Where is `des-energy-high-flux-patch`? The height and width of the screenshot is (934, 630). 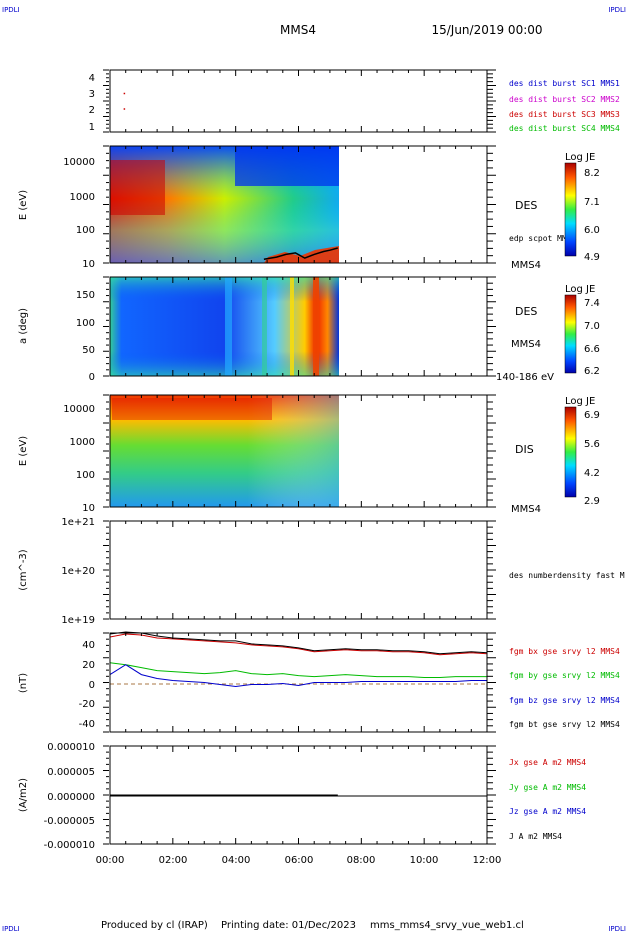 des-energy-high-flux-patch is located at coordinates (137, 187).